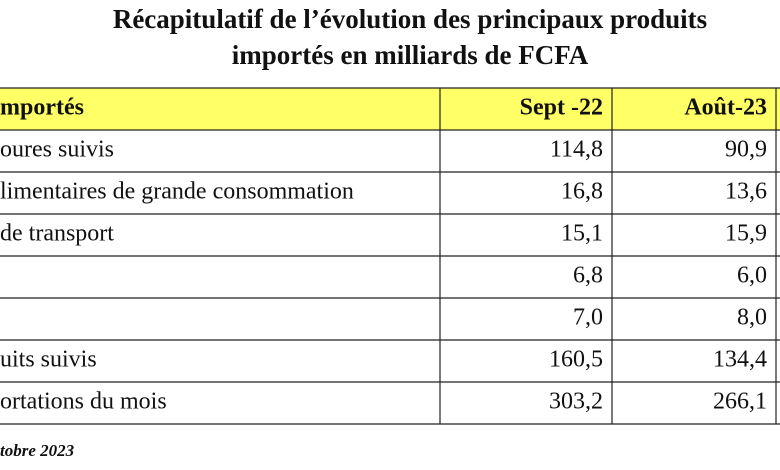 This screenshot has height=470, width=780. I want to click on cell-value: 303,2, so click(576, 402).